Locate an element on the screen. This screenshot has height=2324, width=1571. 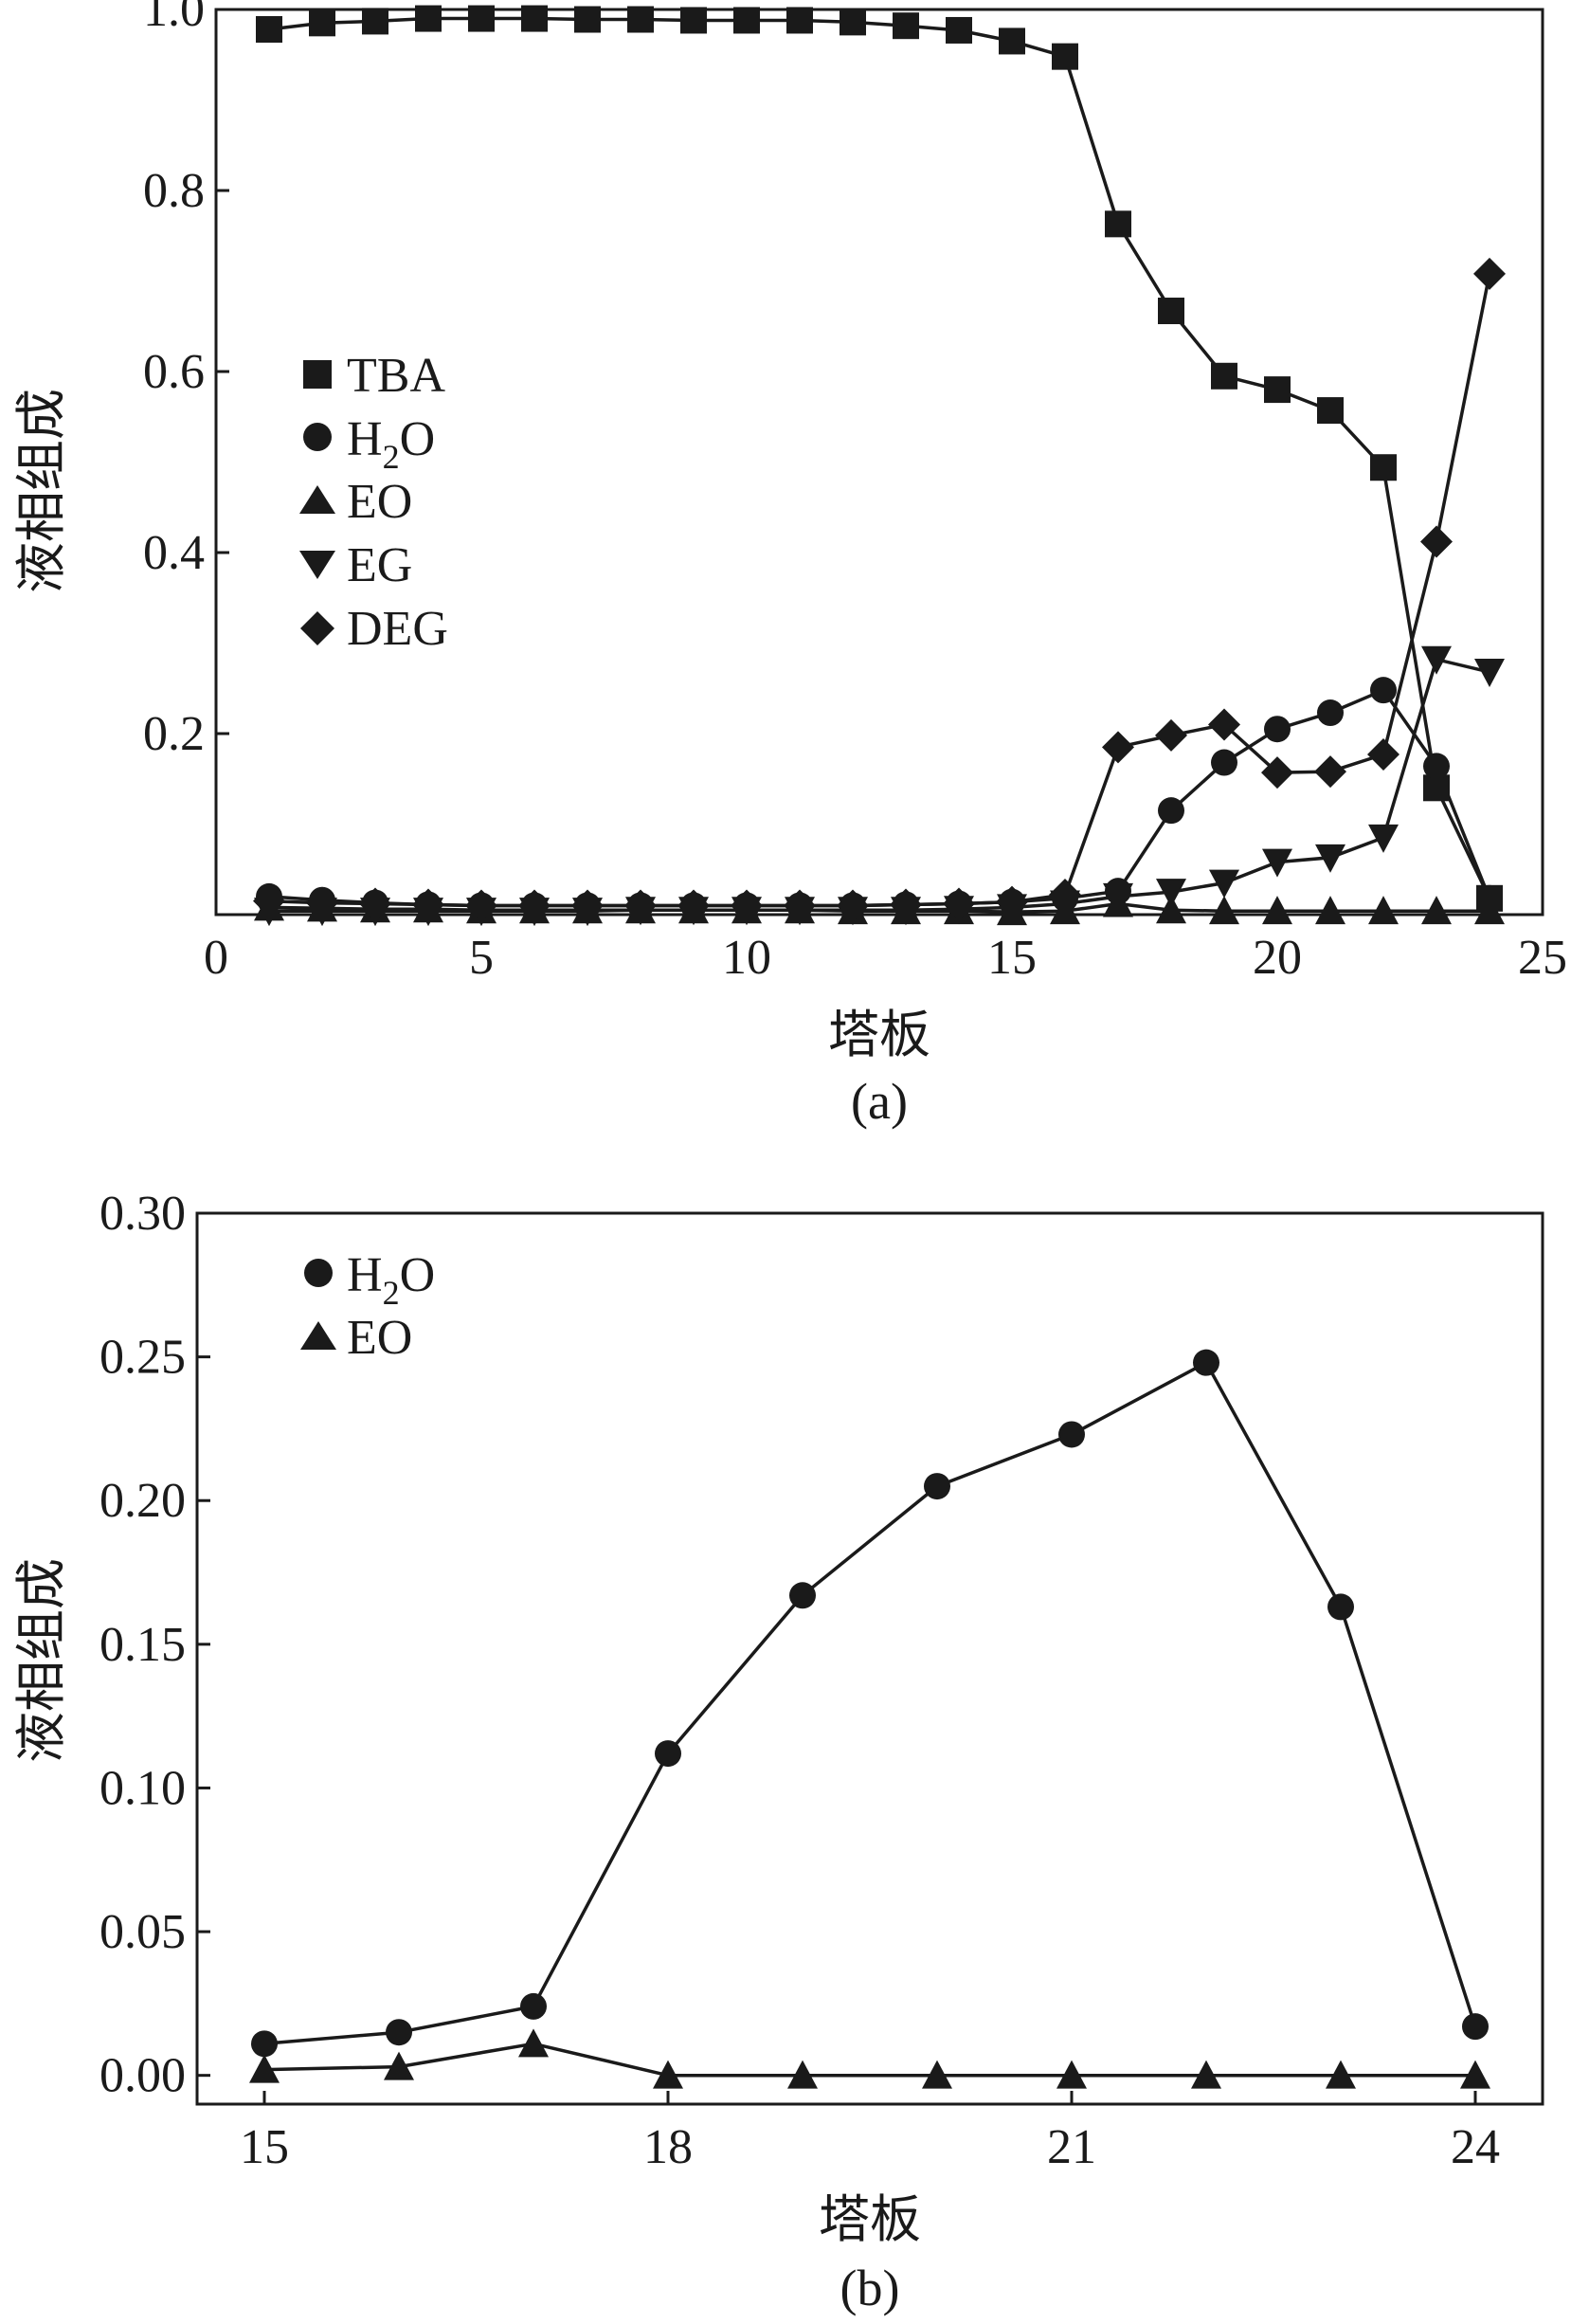
y-tick-label: 0.2 is located at coordinates (174, 734).